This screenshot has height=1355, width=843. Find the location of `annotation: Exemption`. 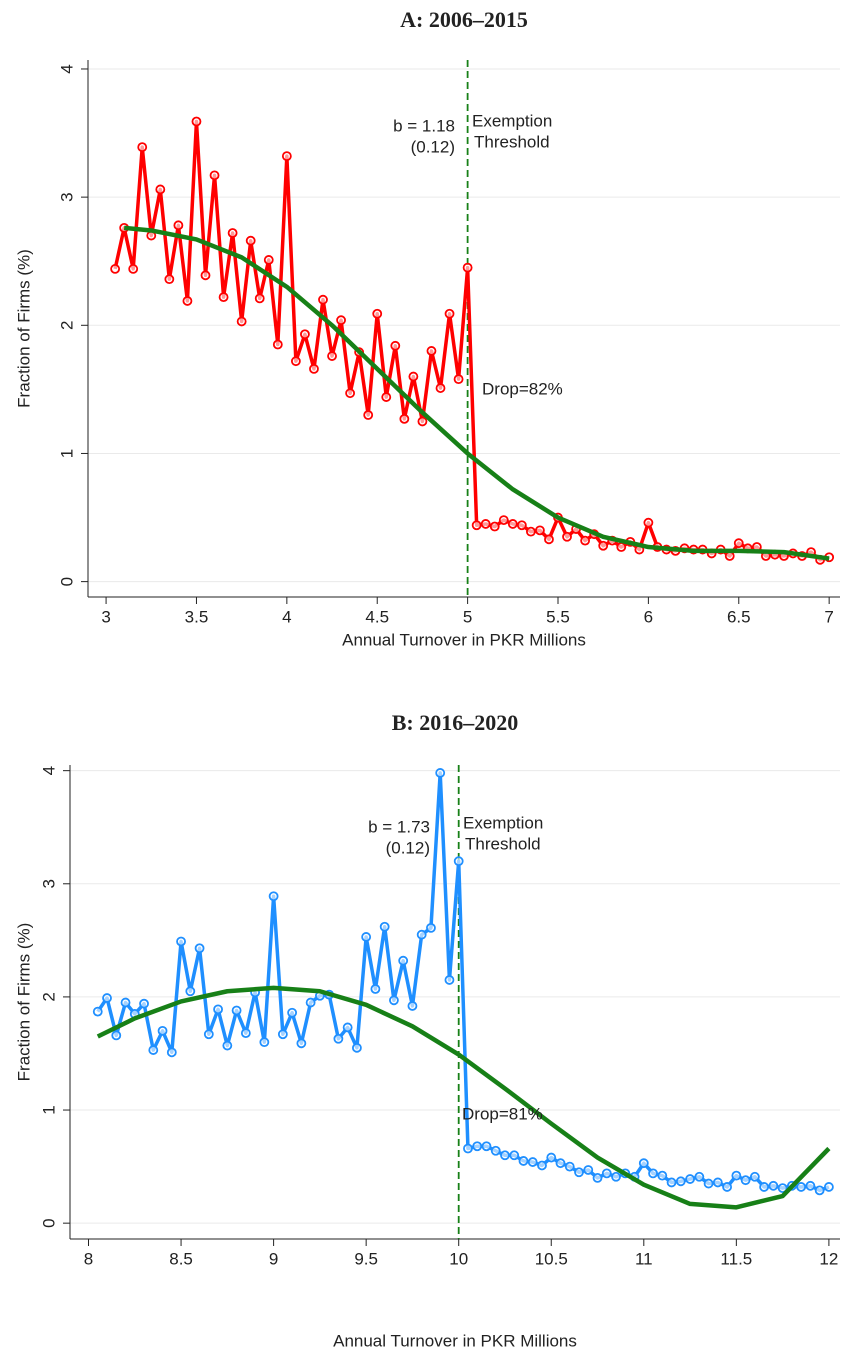

annotation: Exemption is located at coordinates (503, 822).